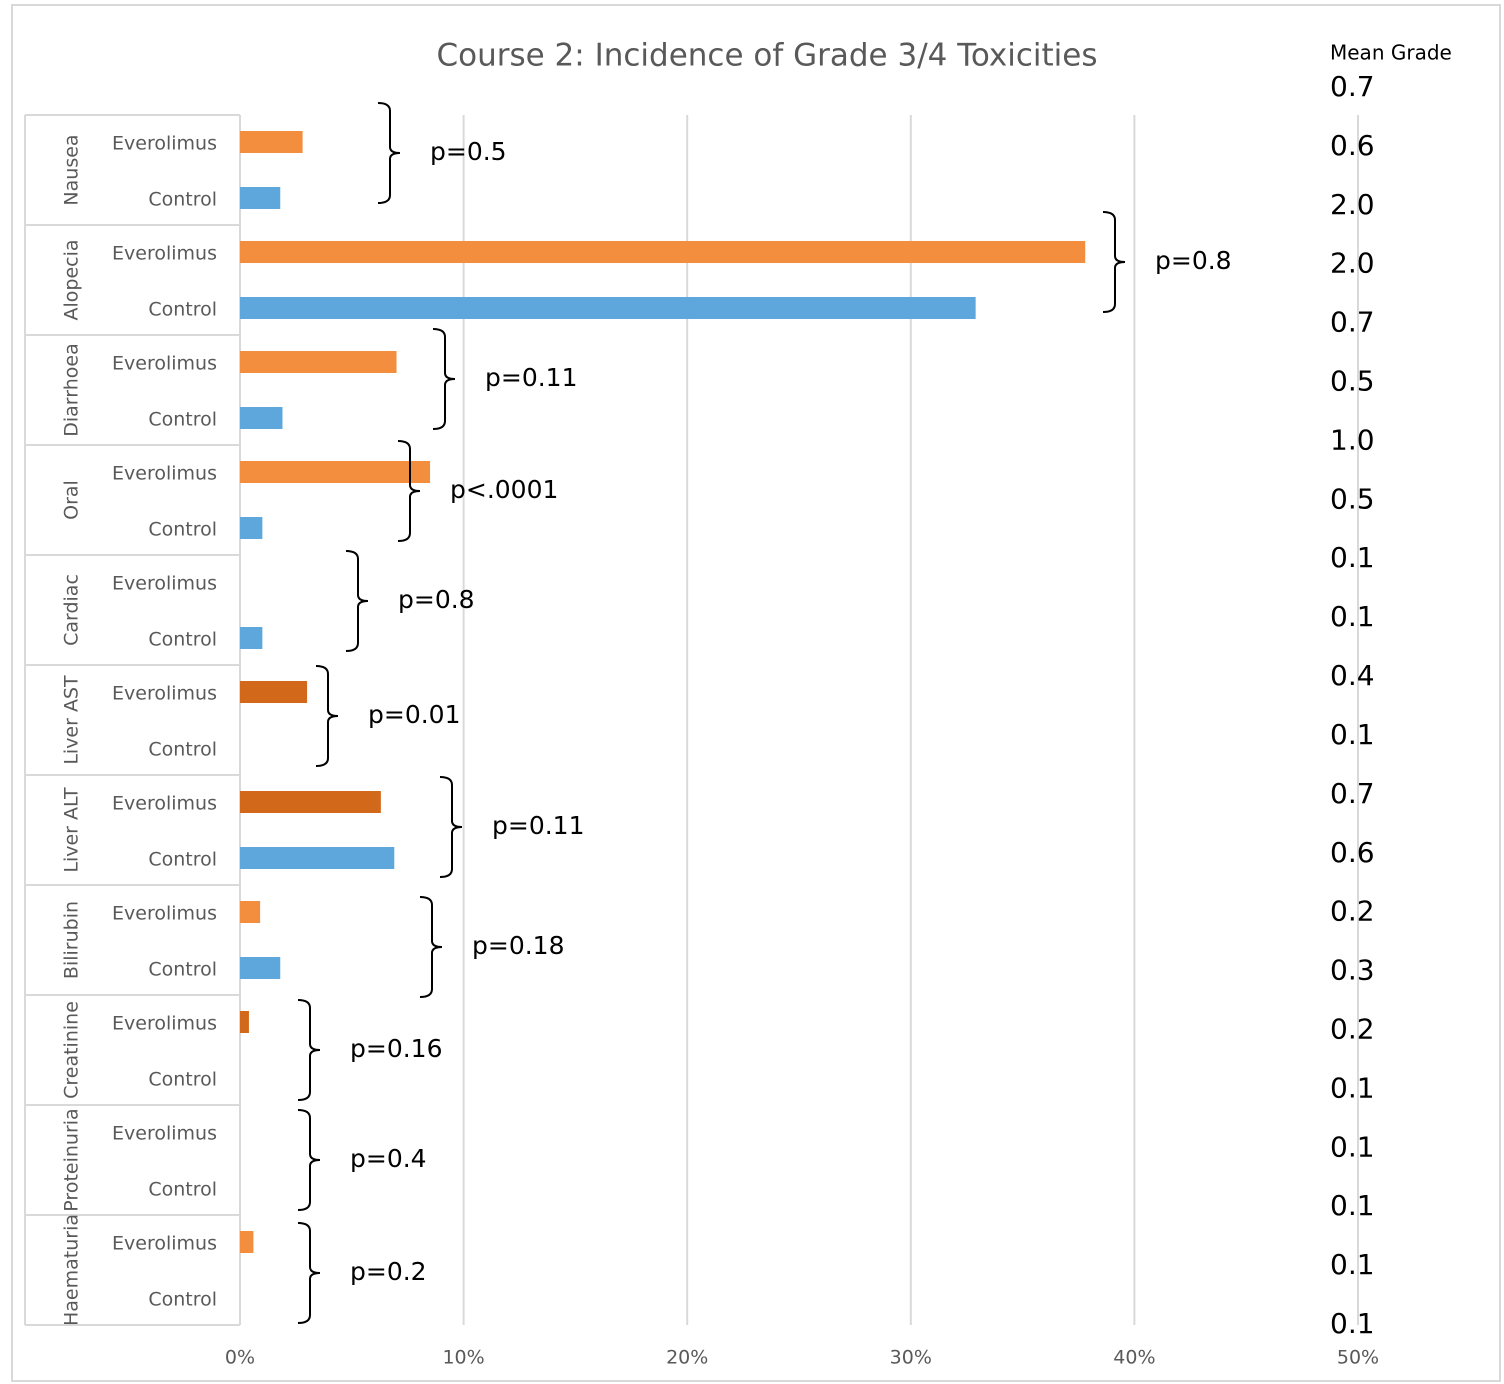 Image resolution: width=1504 pixels, height=1384 pixels. What do you see at coordinates (911, 1358) in the screenshot?
I see `x-tick-label: 30%` at bounding box center [911, 1358].